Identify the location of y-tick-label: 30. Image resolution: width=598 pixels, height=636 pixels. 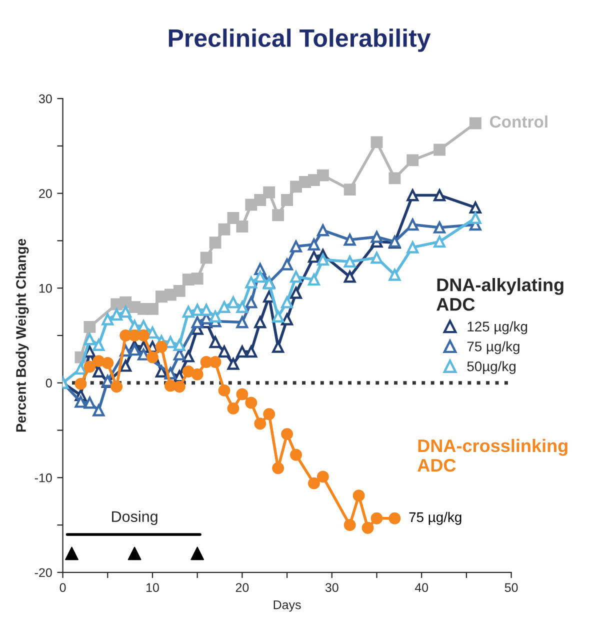
(45, 99).